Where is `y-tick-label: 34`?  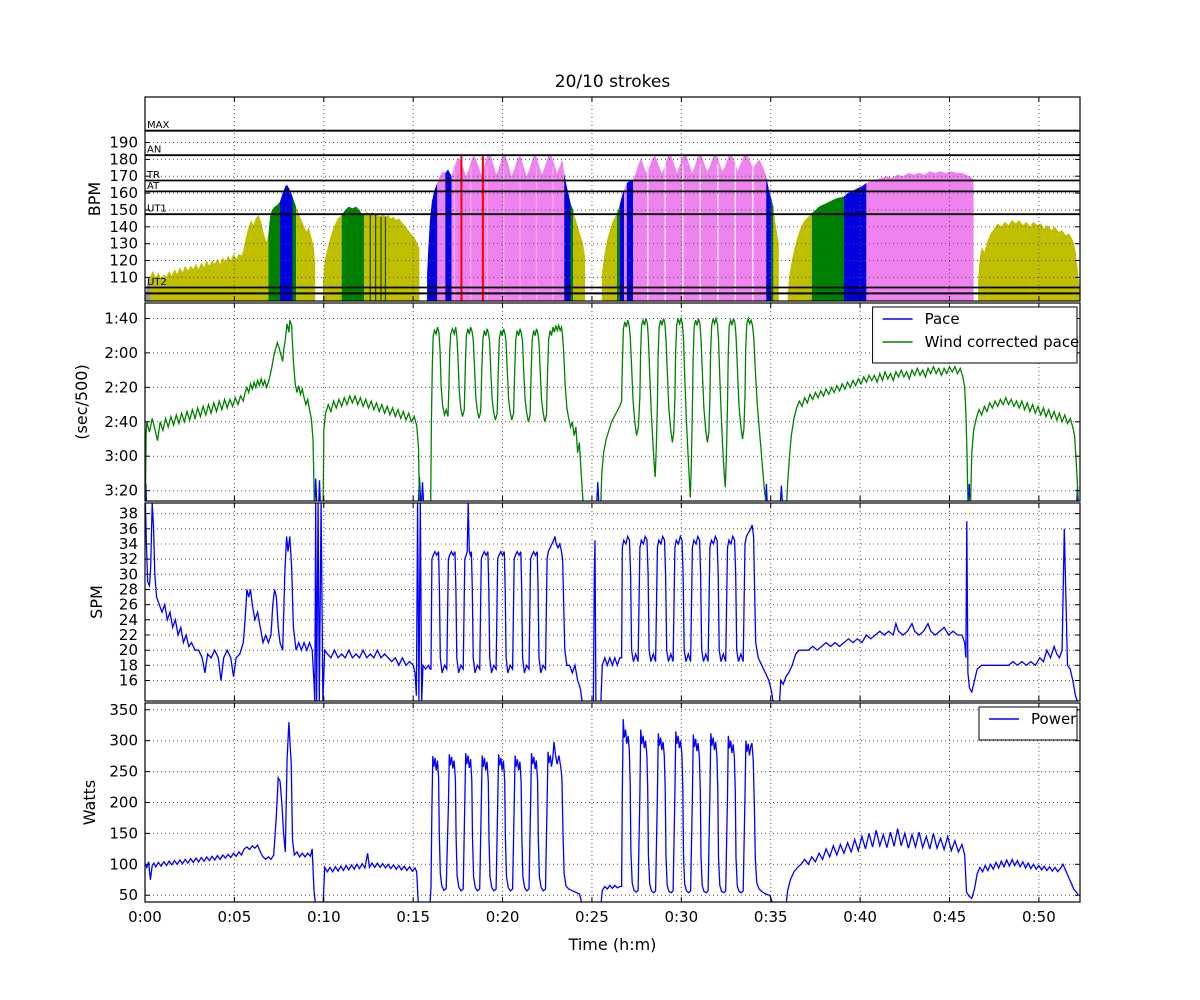
y-tick-label: 34 is located at coordinates (128, 544).